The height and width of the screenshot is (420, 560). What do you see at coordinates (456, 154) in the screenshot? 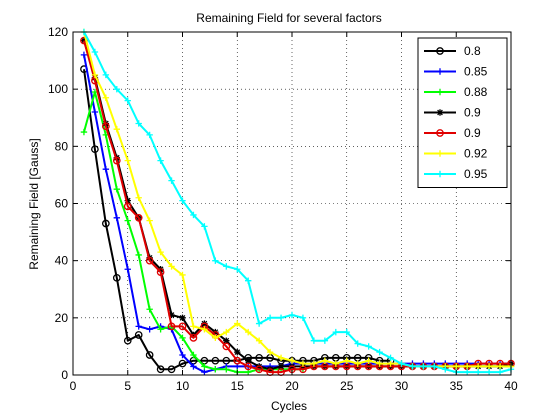
I see `legend-entry: 0.92` at bounding box center [456, 154].